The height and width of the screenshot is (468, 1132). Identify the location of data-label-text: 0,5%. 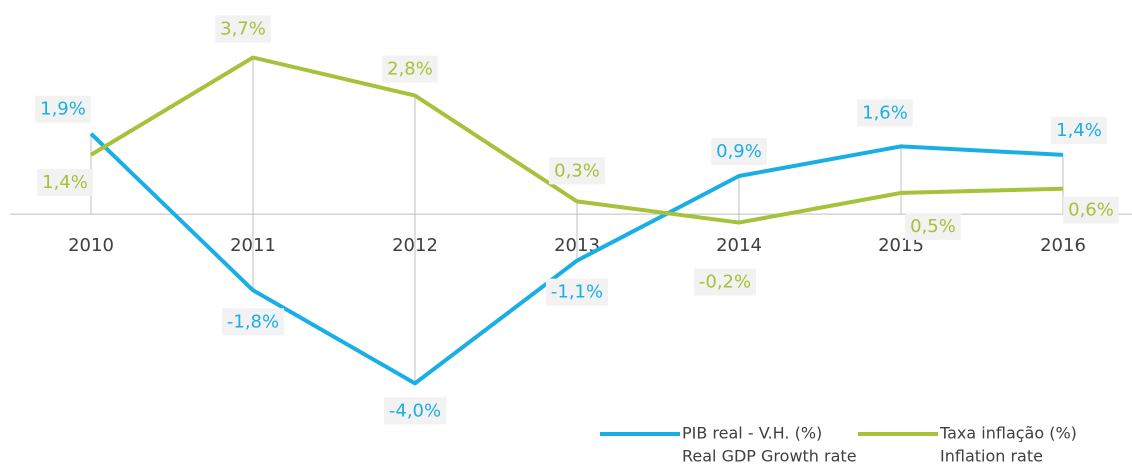
(933, 226).